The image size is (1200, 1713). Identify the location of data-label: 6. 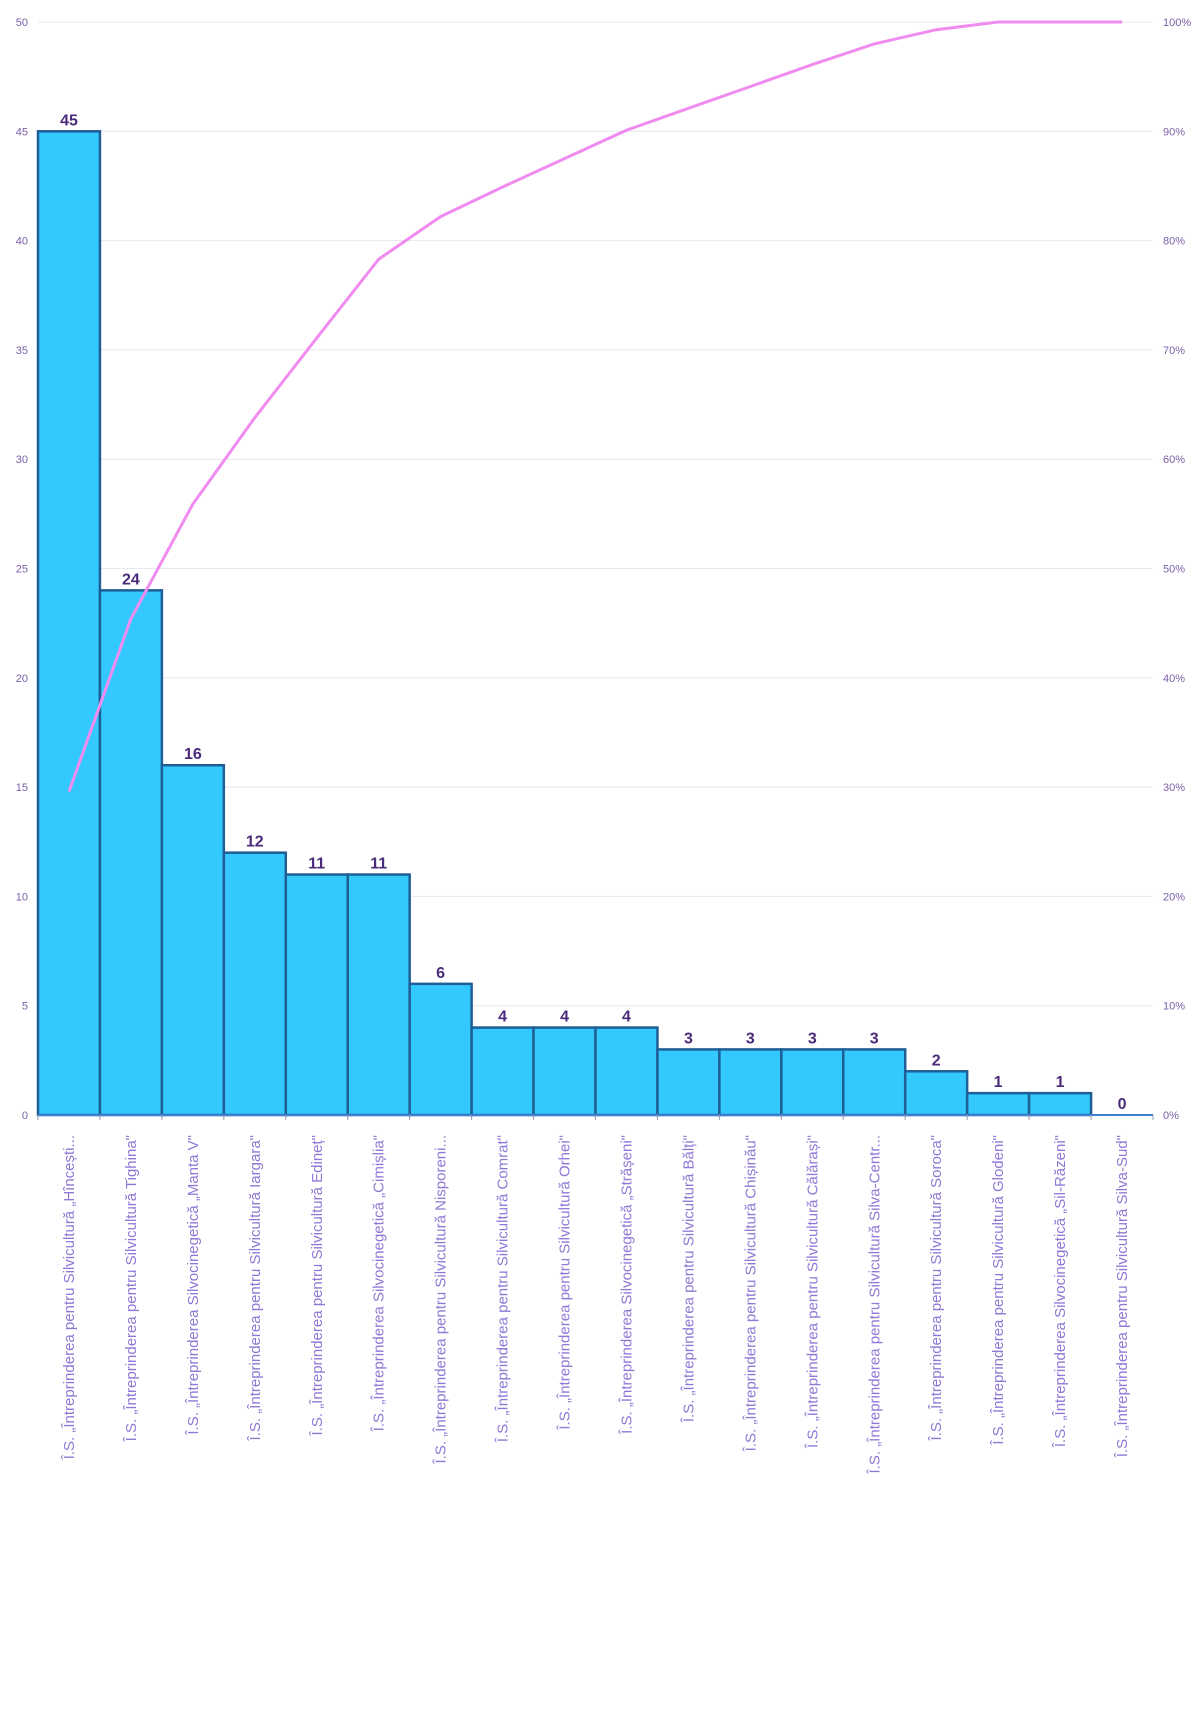
(440, 973).